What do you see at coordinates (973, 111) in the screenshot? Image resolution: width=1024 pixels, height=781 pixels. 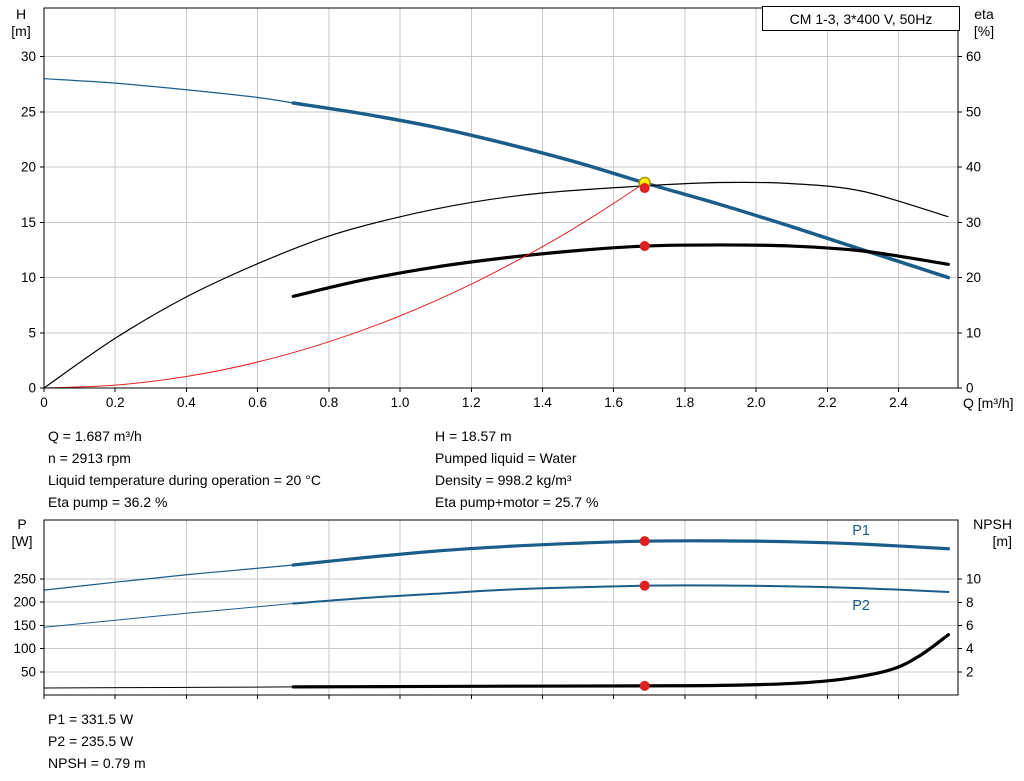 I see `right-tick-label: 50` at bounding box center [973, 111].